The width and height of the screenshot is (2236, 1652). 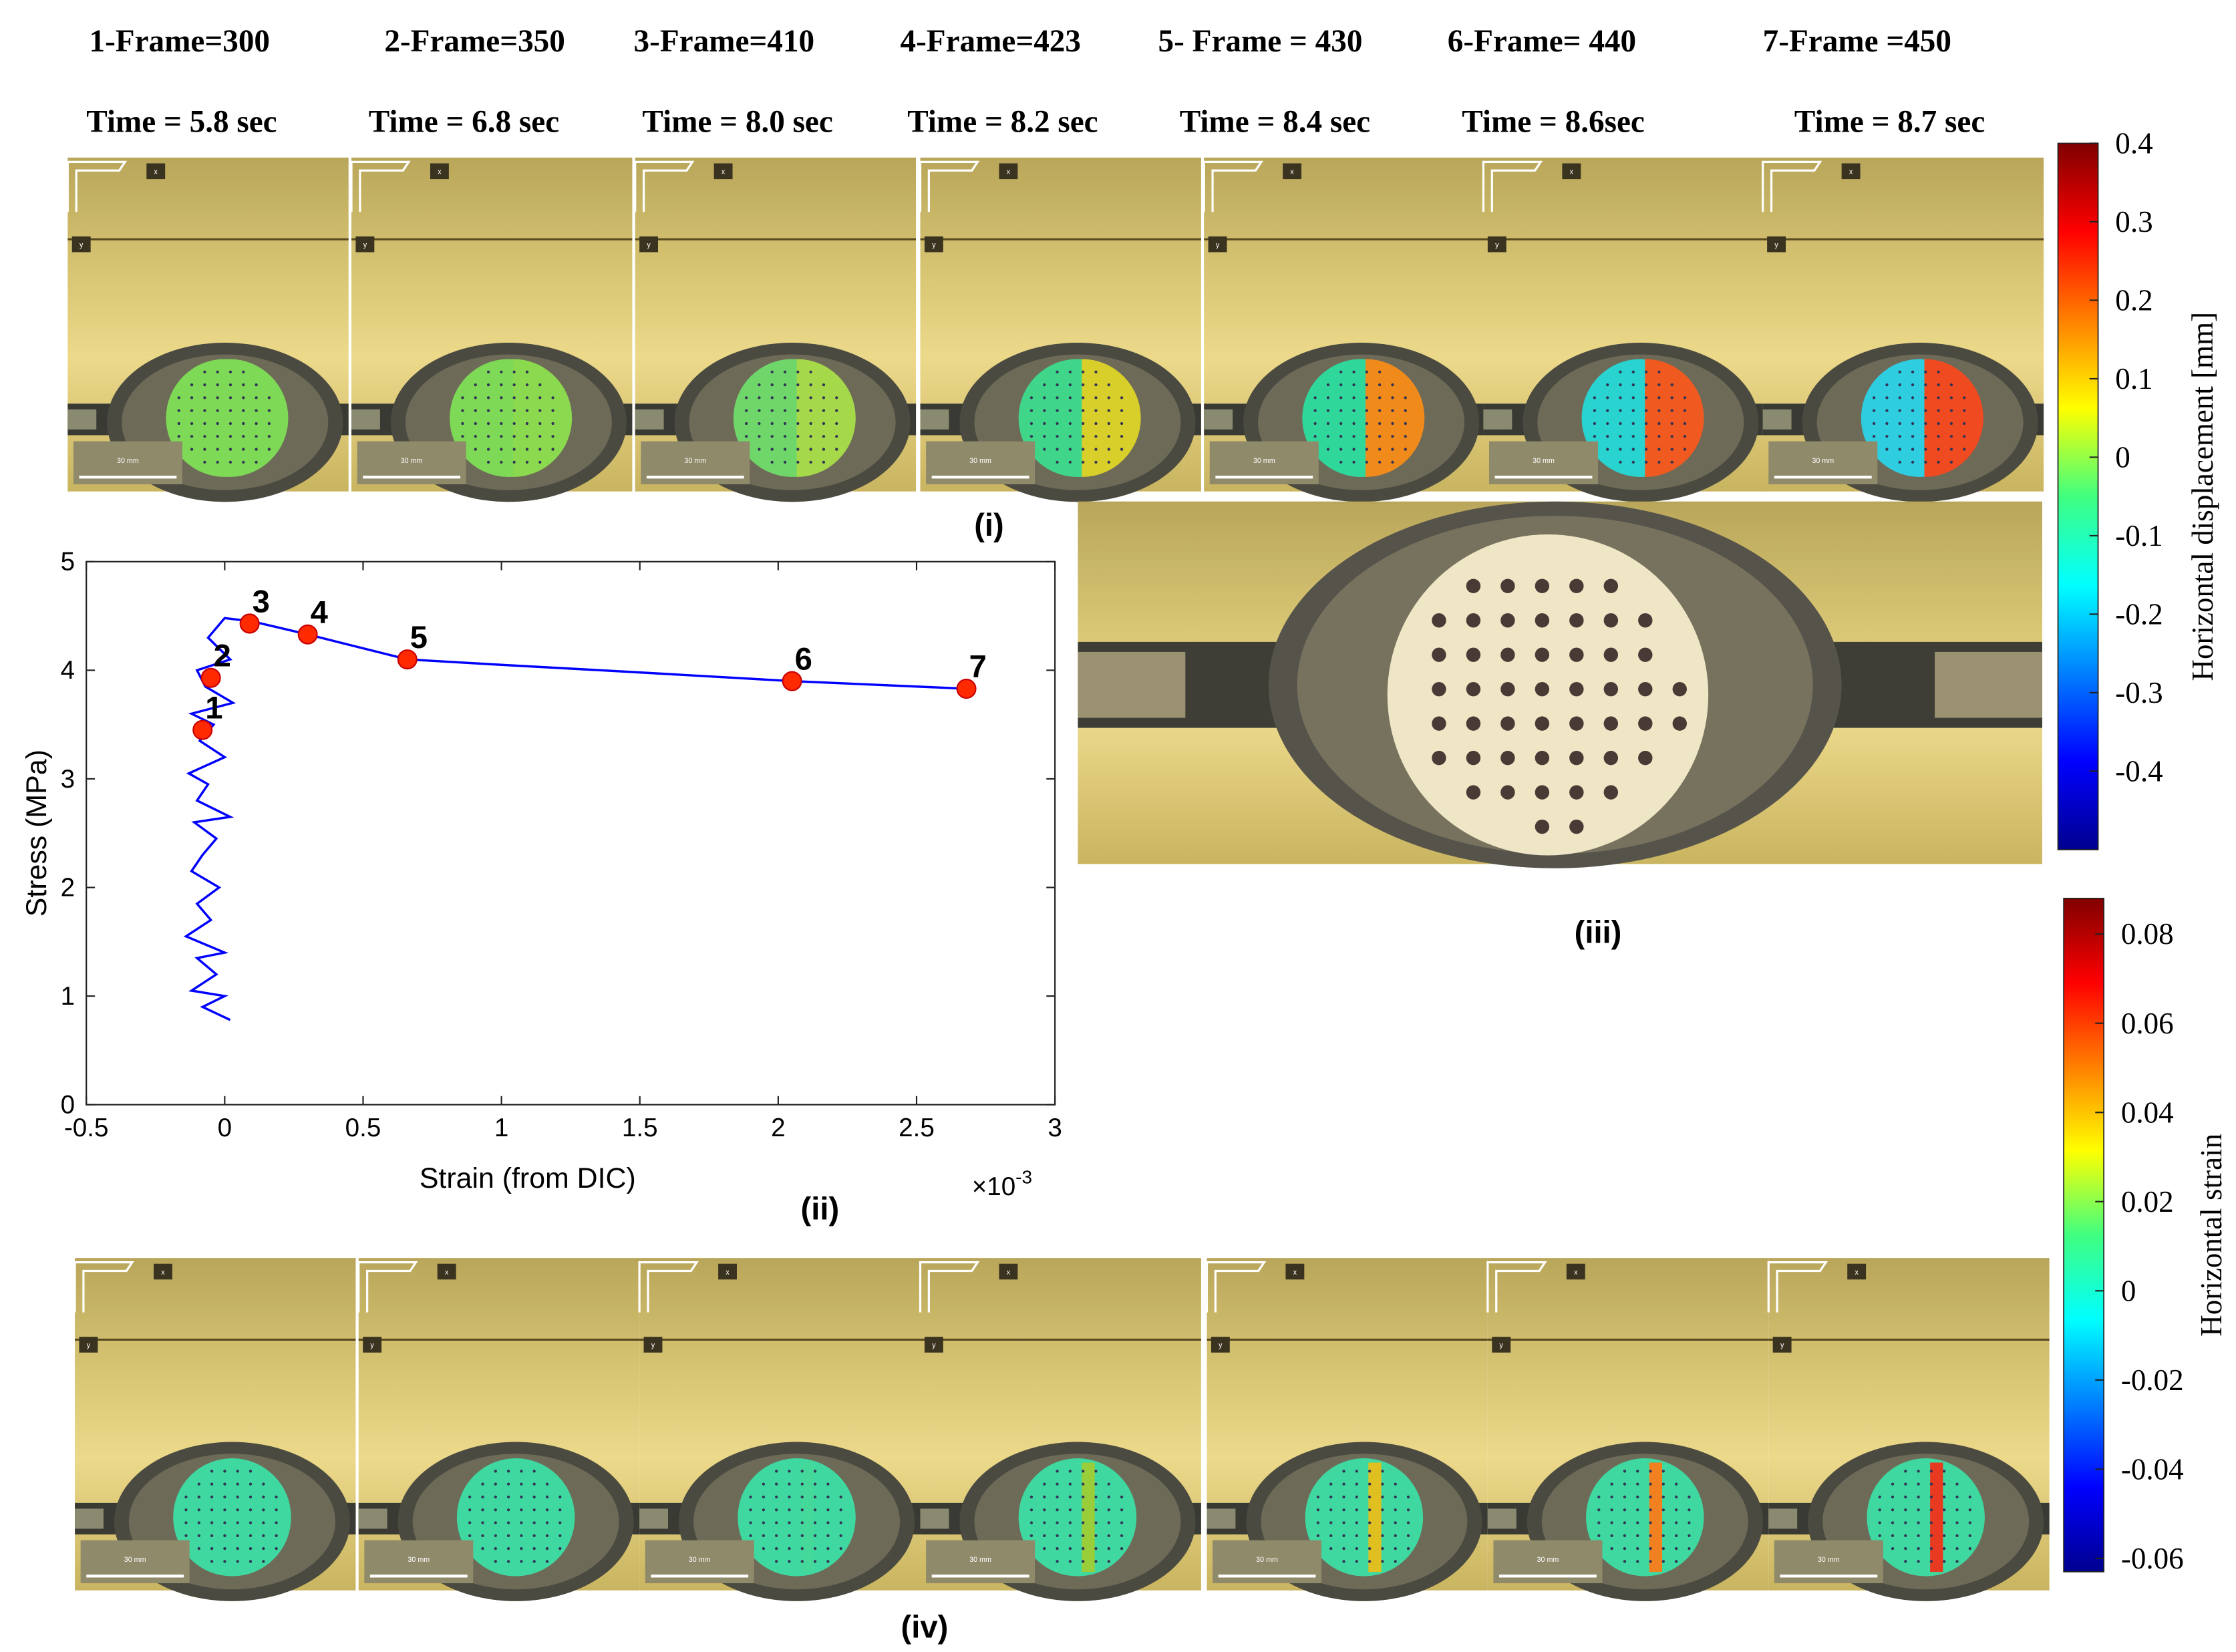 What do you see at coordinates (640, 1128) in the screenshot?
I see `x-tick-label: 1.5` at bounding box center [640, 1128].